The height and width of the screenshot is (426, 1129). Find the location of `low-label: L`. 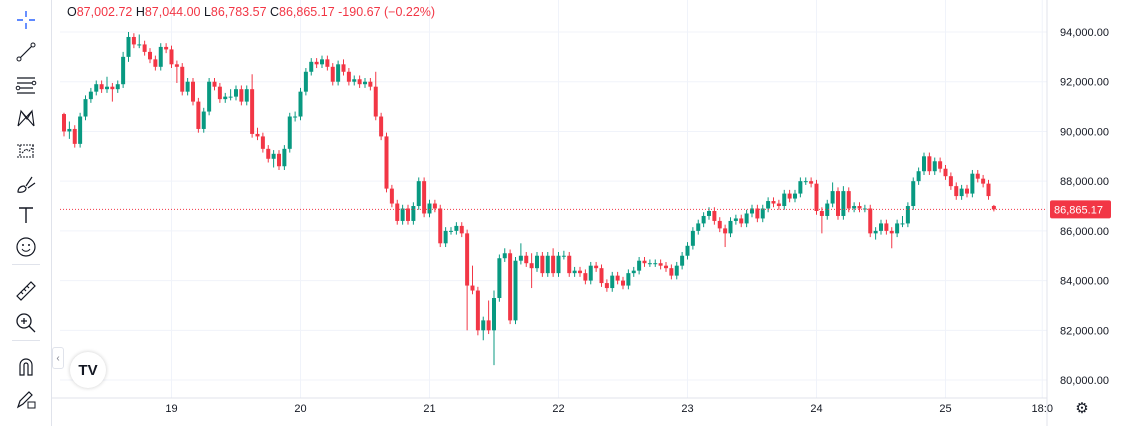

low-label: L is located at coordinates (207, 12).